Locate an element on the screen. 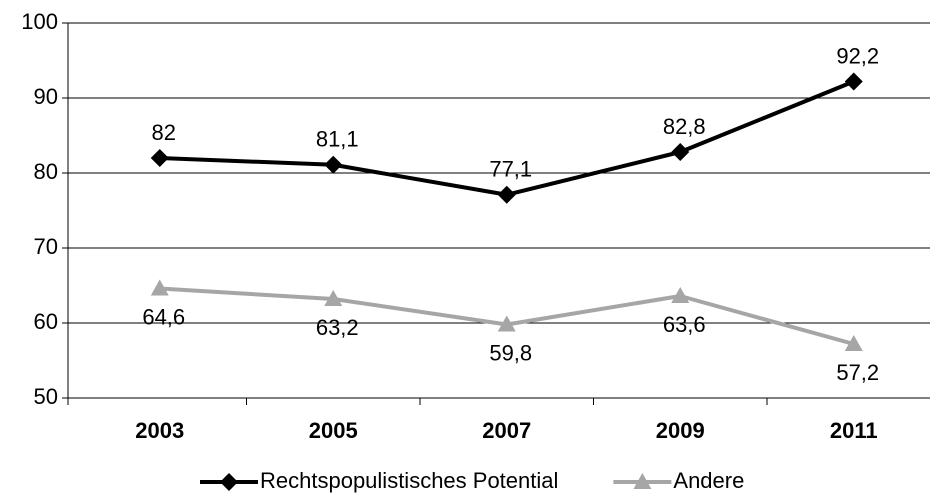  data-label: 57,2 is located at coordinates (857, 372).